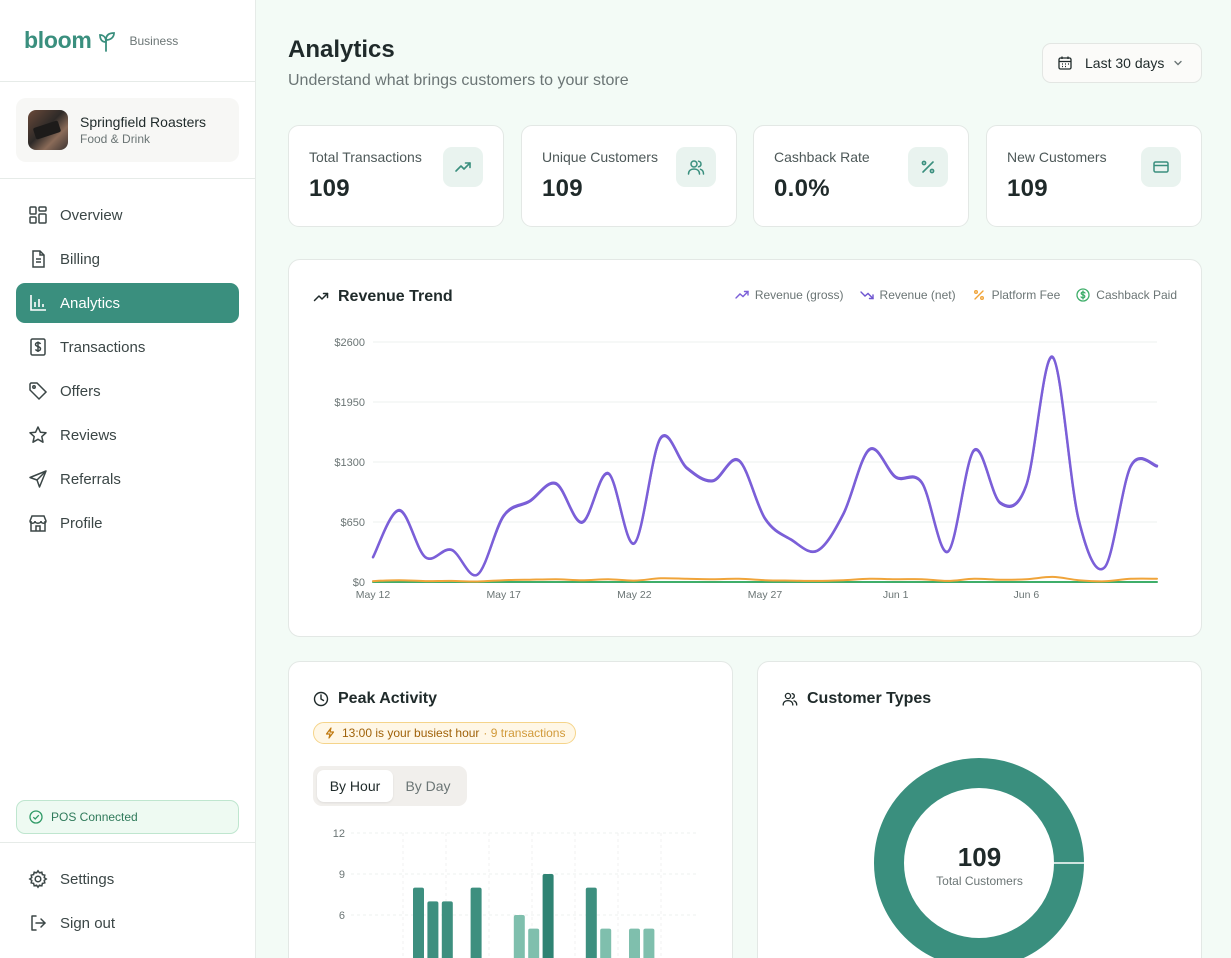 The height and width of the screenshot is (958, 1231). Describe the element at coordinates (127, 391) in the screenshot. I see `nav-item-offers: Offers` at that location.